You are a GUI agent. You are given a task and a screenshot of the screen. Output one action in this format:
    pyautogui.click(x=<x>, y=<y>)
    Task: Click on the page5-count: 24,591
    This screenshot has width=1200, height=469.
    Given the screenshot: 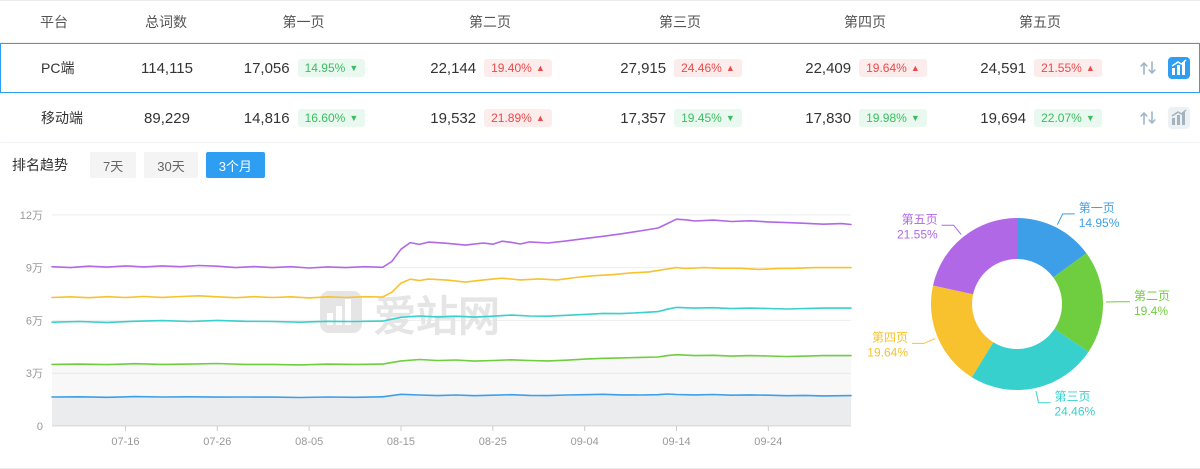 What is the action you would take?
    pyautogui.click(x=1003, y=68)
    